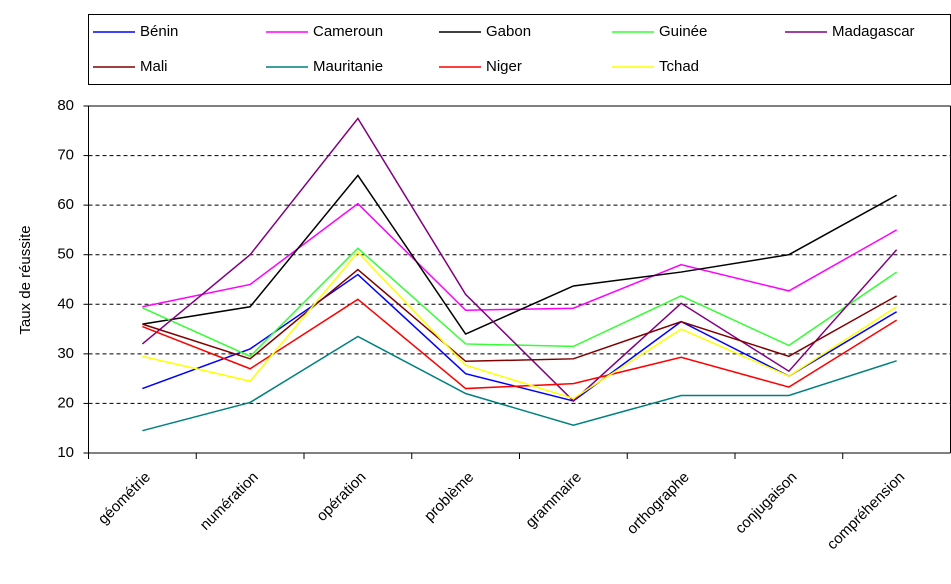 The image size is (951, 584). Describe the element at coordinates (159, 31) in the screenshot. I see `legend-label: Bénin` at that location.